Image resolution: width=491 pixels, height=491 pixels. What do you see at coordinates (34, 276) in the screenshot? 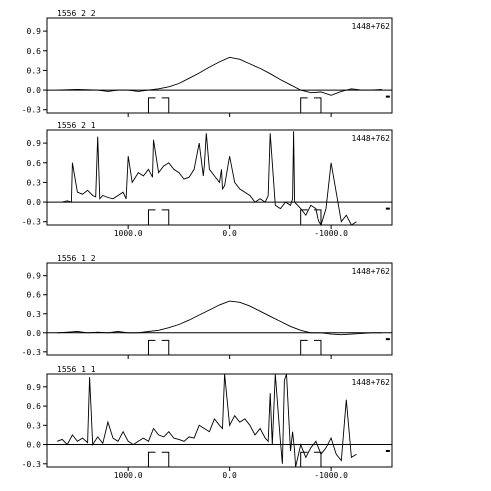
I see `panel-3-y-tick-label: 0.9` at bounding box center [34, 276].